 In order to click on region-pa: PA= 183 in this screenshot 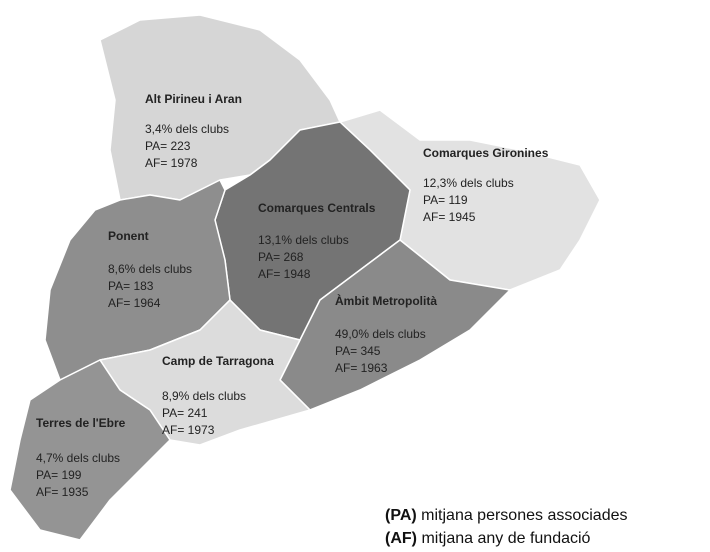, I will do `click(131, 286)`.